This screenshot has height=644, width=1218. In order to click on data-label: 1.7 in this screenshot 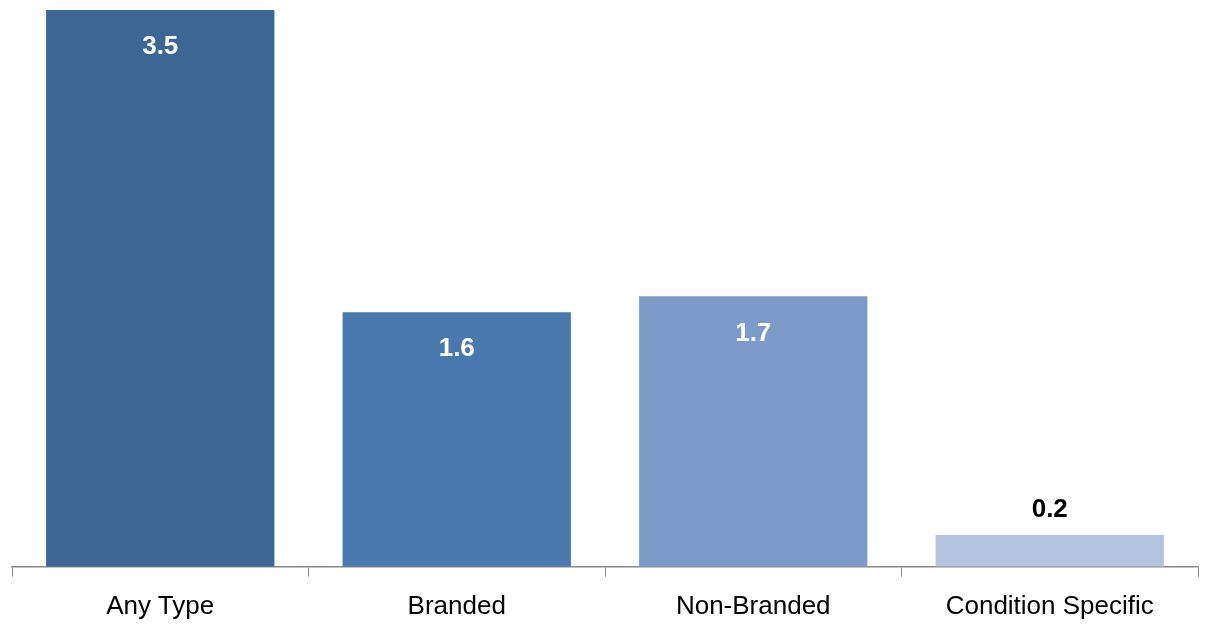, I will do `click(753, 331)`.